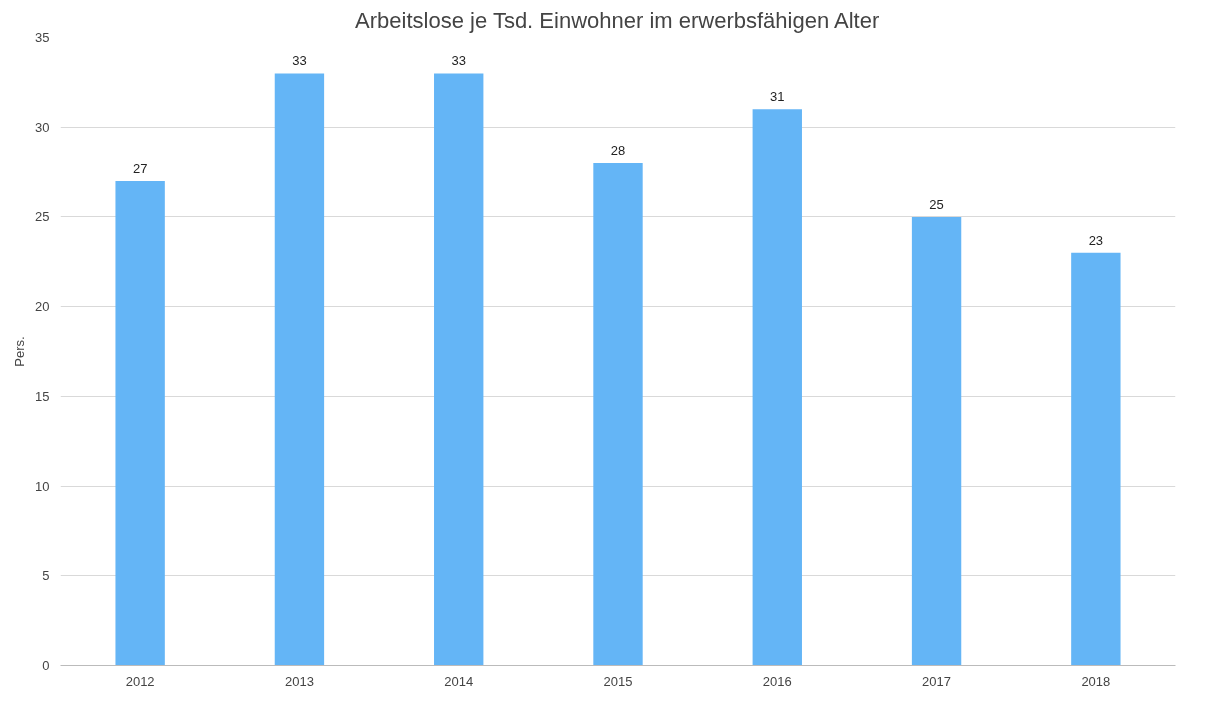 The width and height of the screenshot is (1205, 704). I want to click on y-tick-label: 5, so click(46, 576).